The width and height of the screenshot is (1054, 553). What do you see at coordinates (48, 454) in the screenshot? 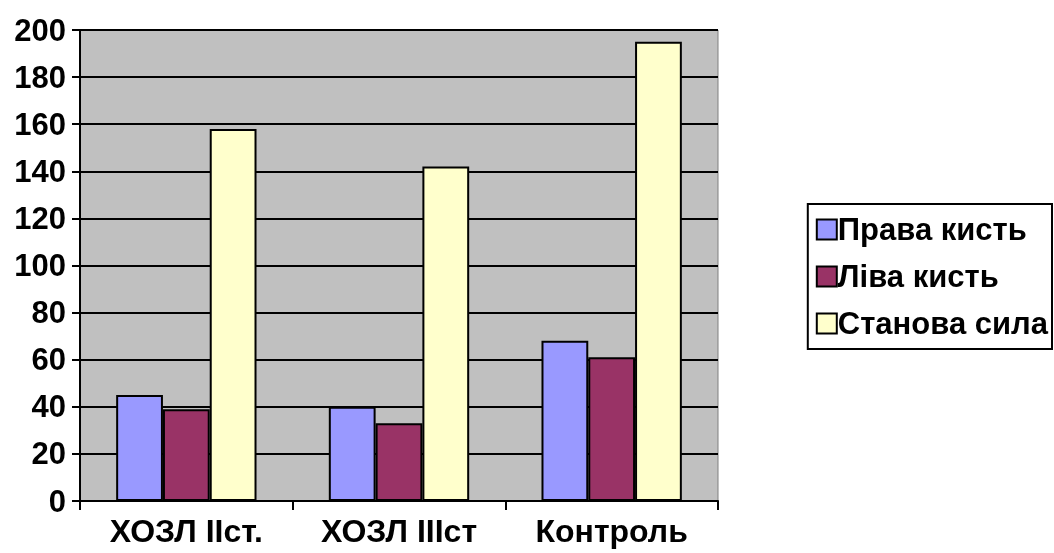
I see `y-tick-label: 20` at bounding box center [48, 454].